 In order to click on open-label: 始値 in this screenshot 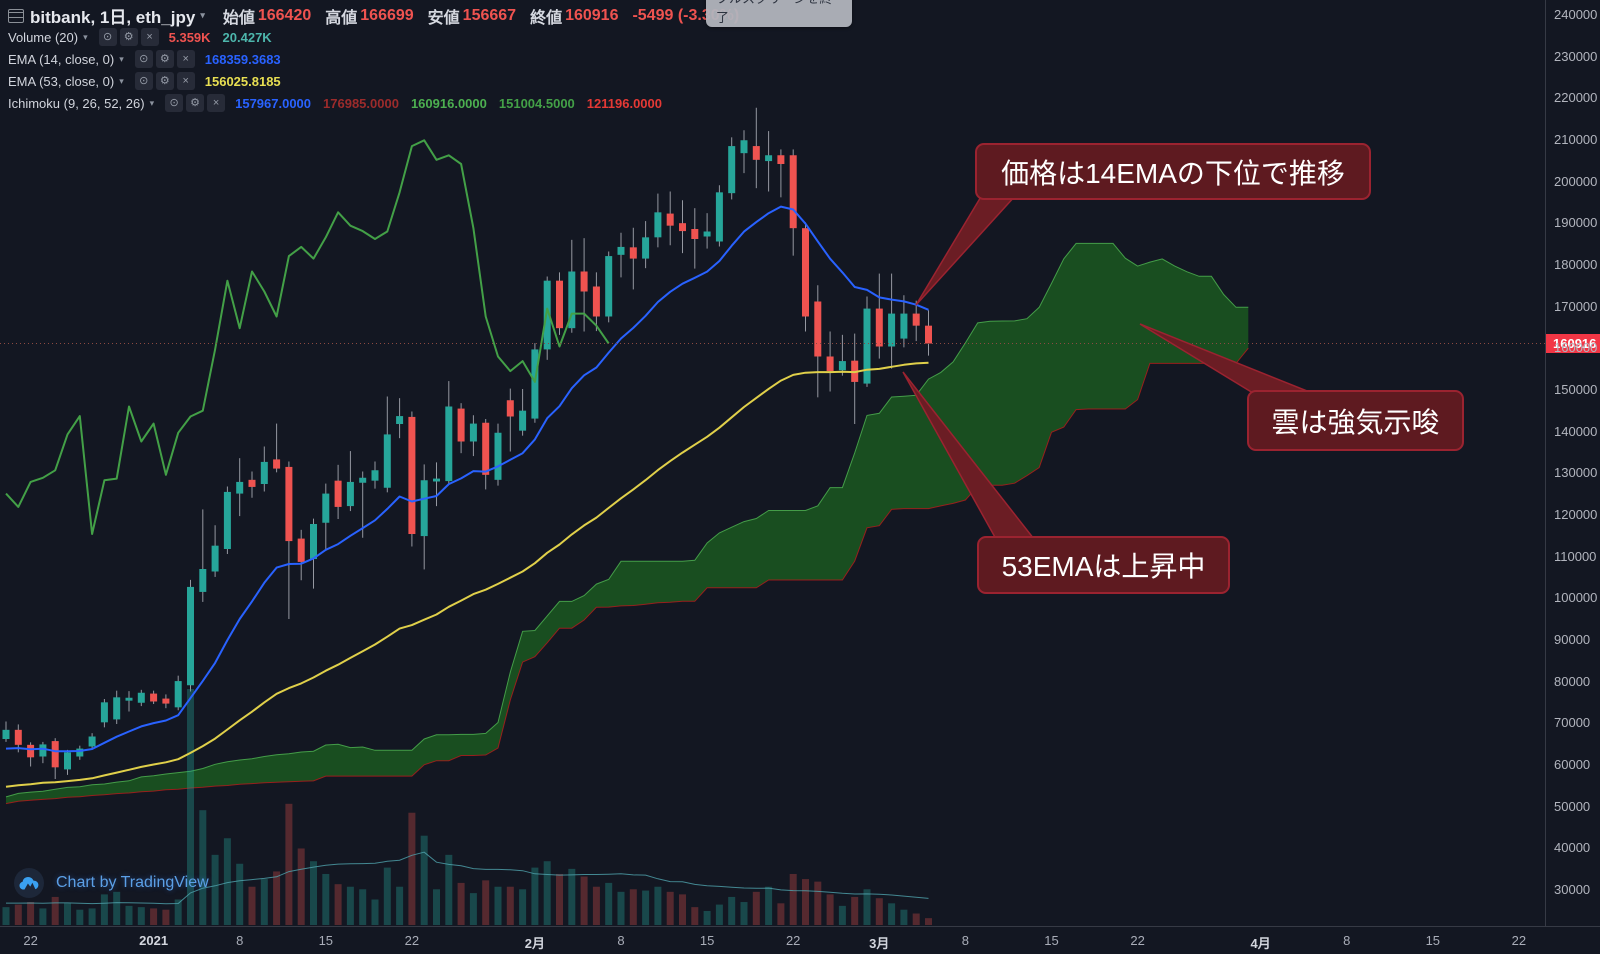, I will do `click(238, 18)`.